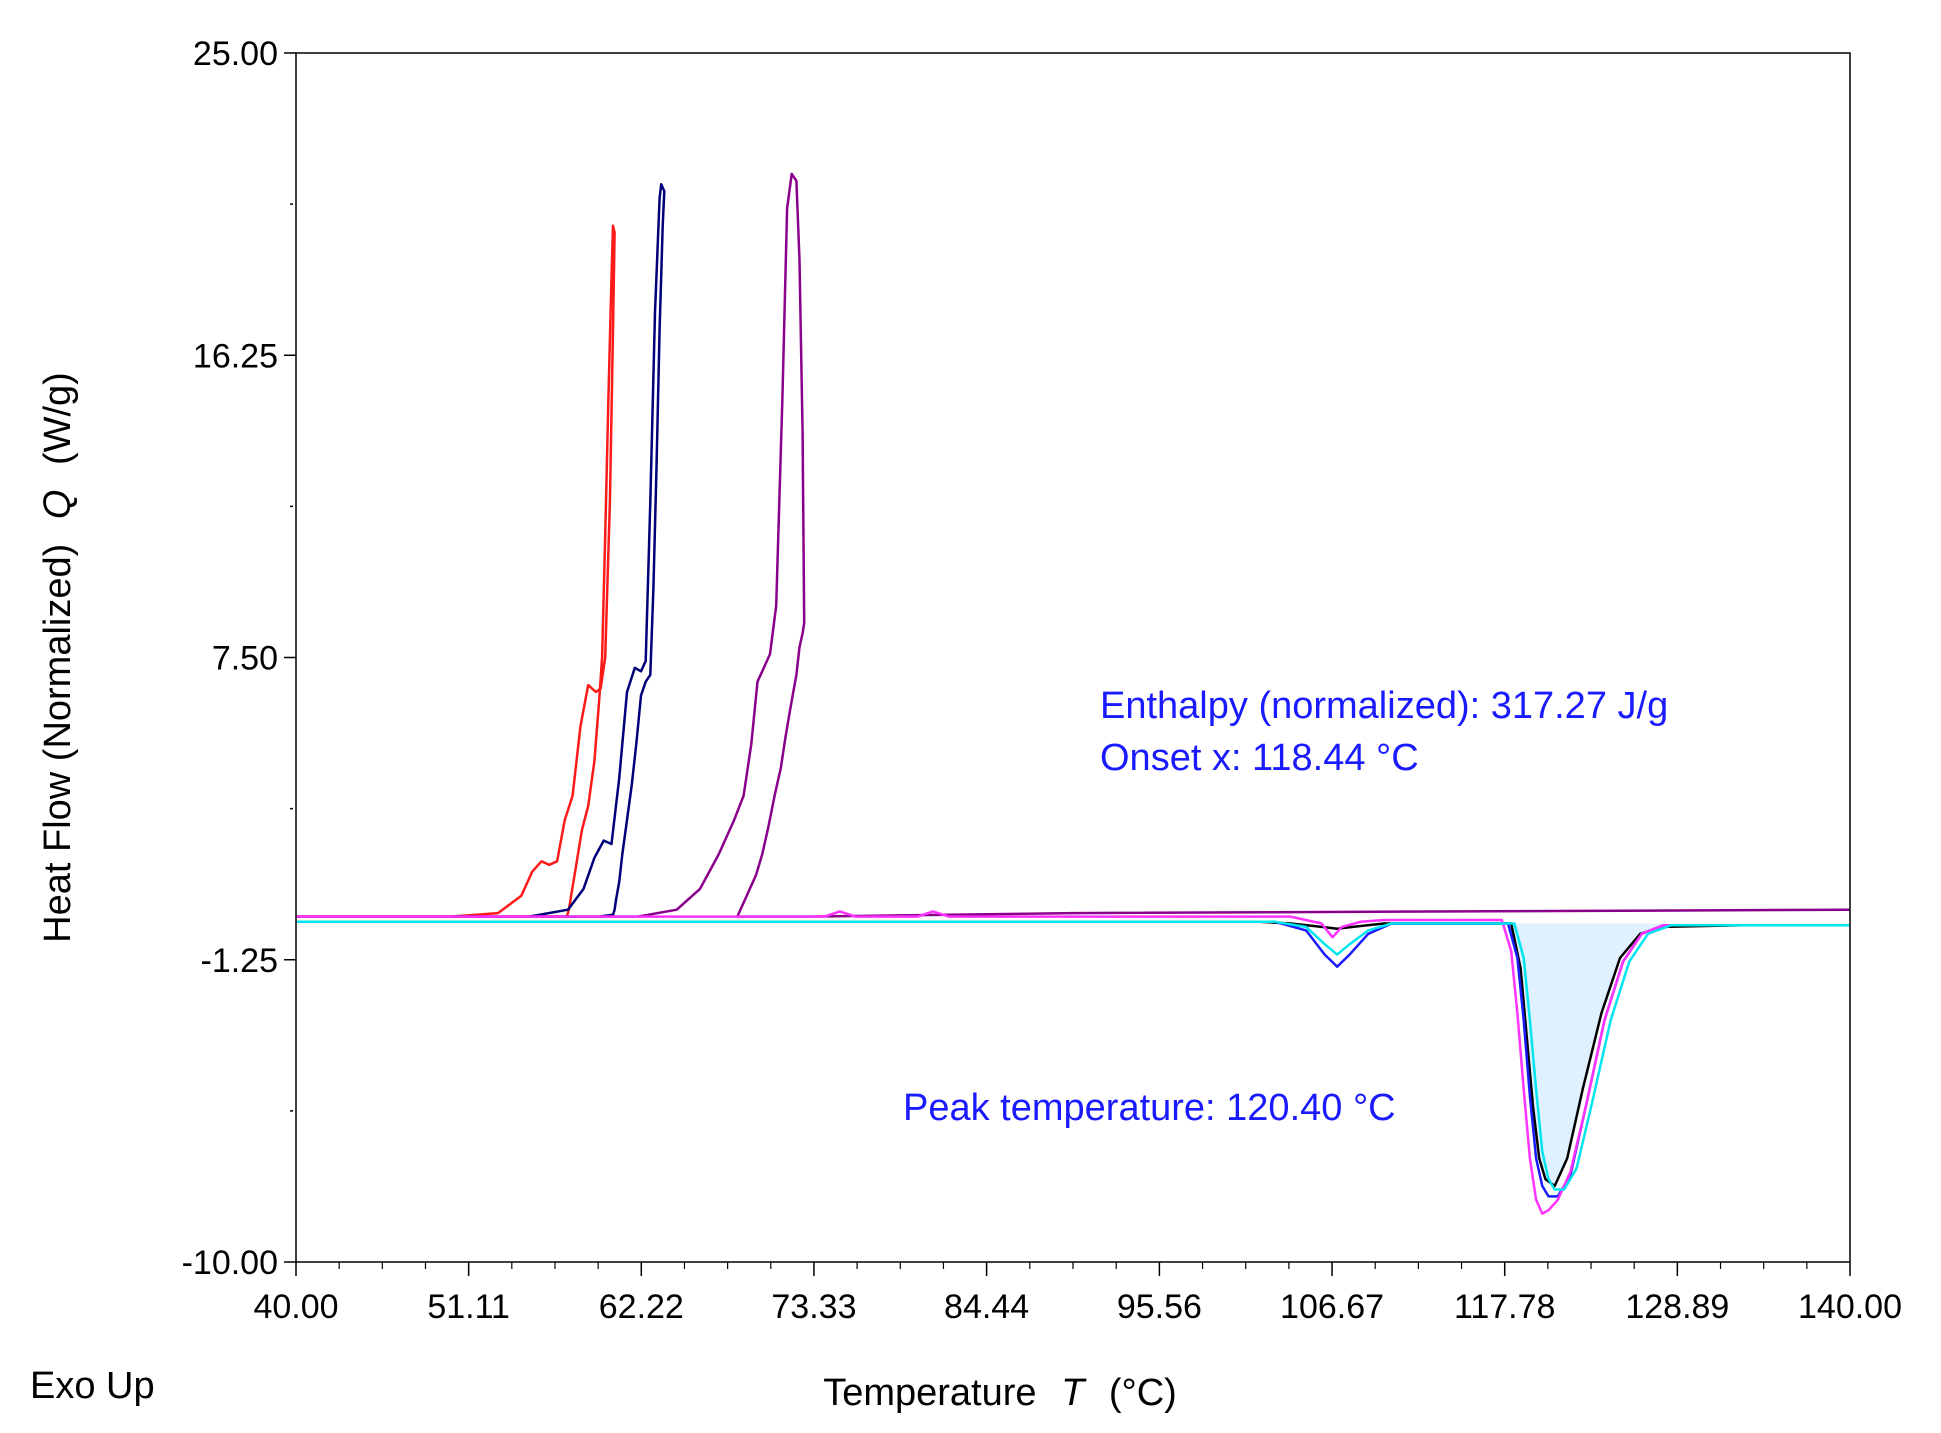  What do you see at coordinates (235, 54) in the screenshot?
I see `y-tick-label: 25.00` at bounding box center [235, 54].